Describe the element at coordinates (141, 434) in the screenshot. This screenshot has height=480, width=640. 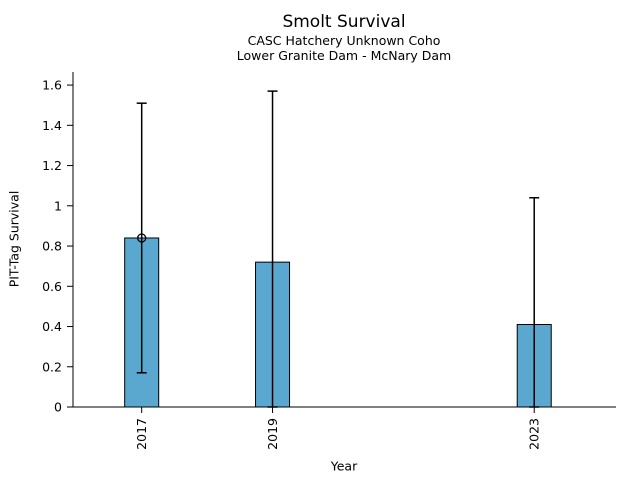
I see `x-tick-label-2017: 2017` at that location.